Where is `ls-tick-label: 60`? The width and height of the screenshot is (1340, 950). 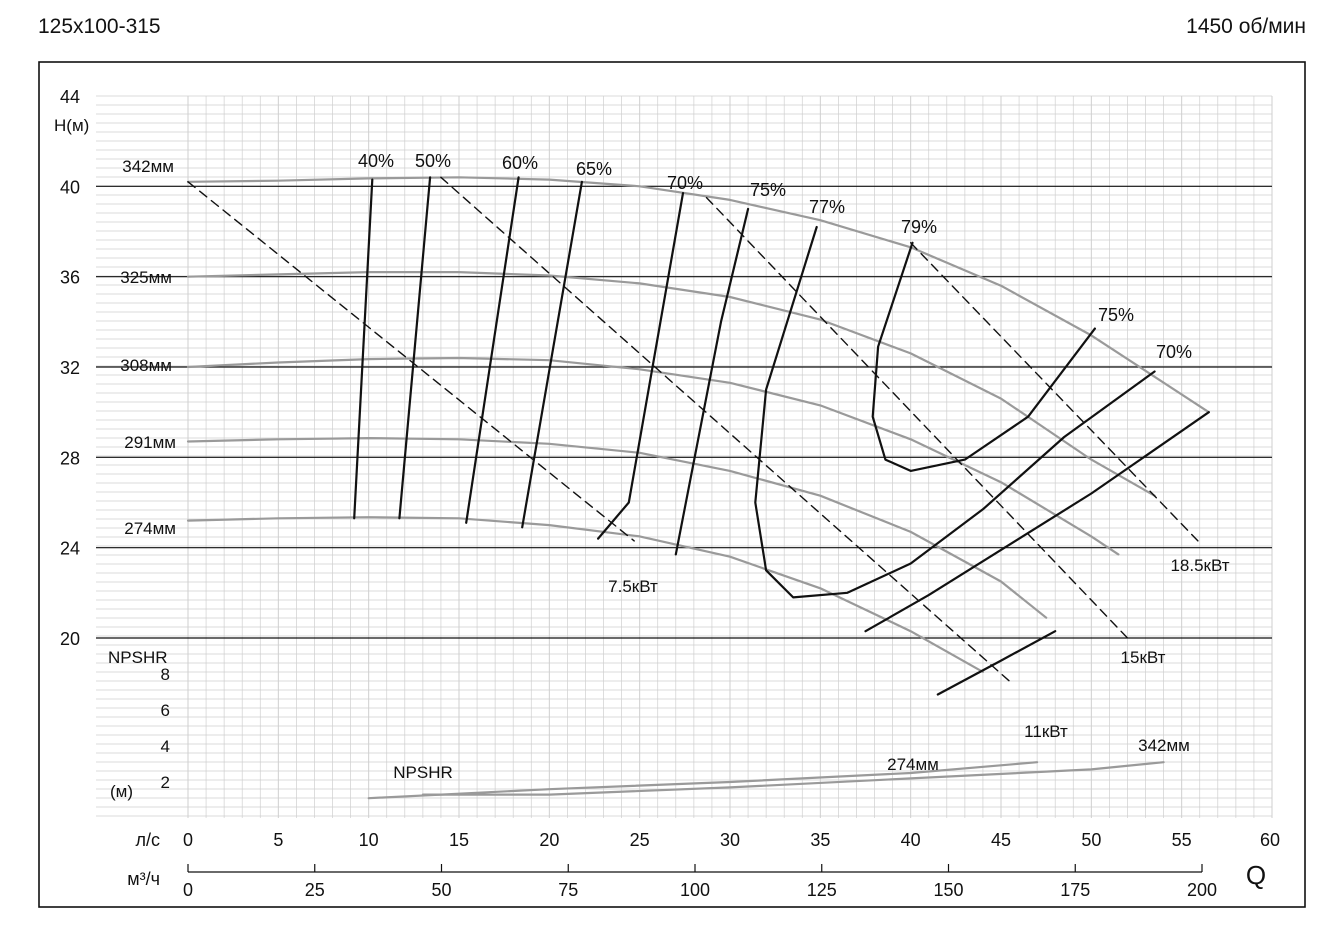 ls-tick-label: 60 is located at coordinates (1270, 840).